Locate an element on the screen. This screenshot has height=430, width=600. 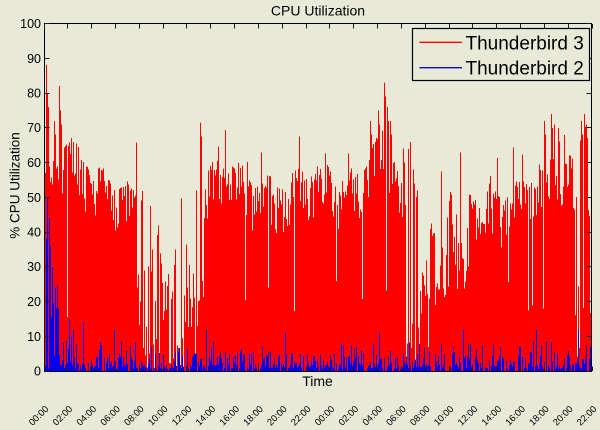
svg-text: % CPU Utilization is located at coordinates (15, 185).